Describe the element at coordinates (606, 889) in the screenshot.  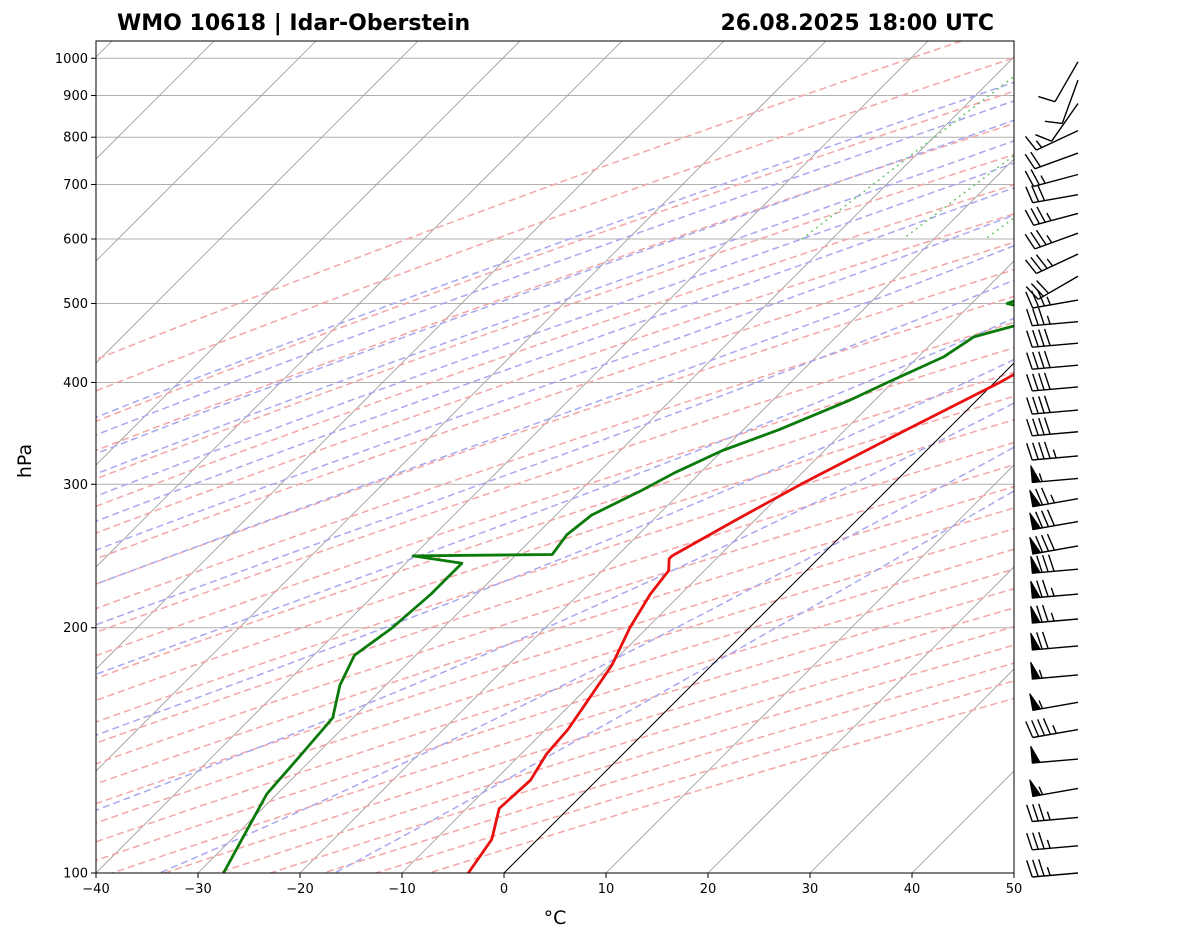
I see `x-tick-label: 10` at that location.